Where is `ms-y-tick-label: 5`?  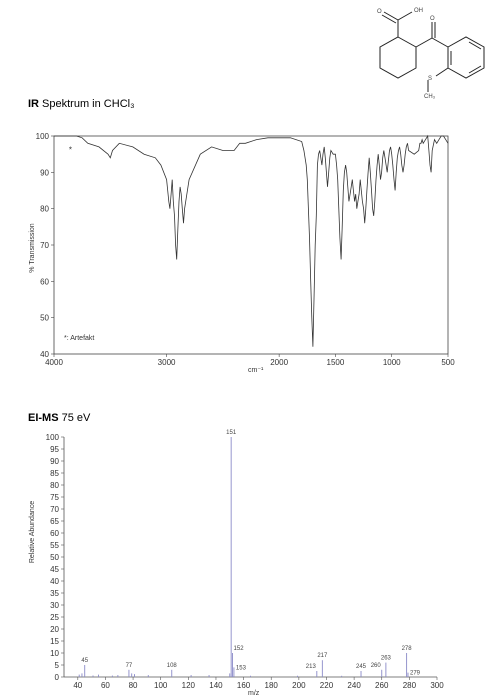 ms-y-tick-label: 5 is located at coordinates (57, 665).